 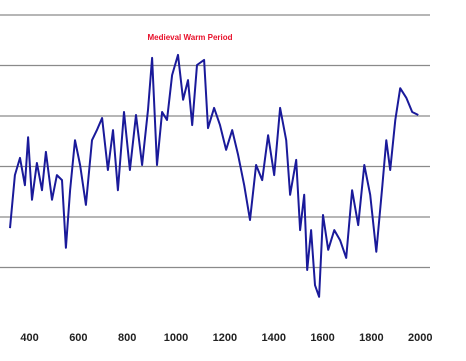 I want to click on x-tick-label: 400, so click(x=29, y=338).